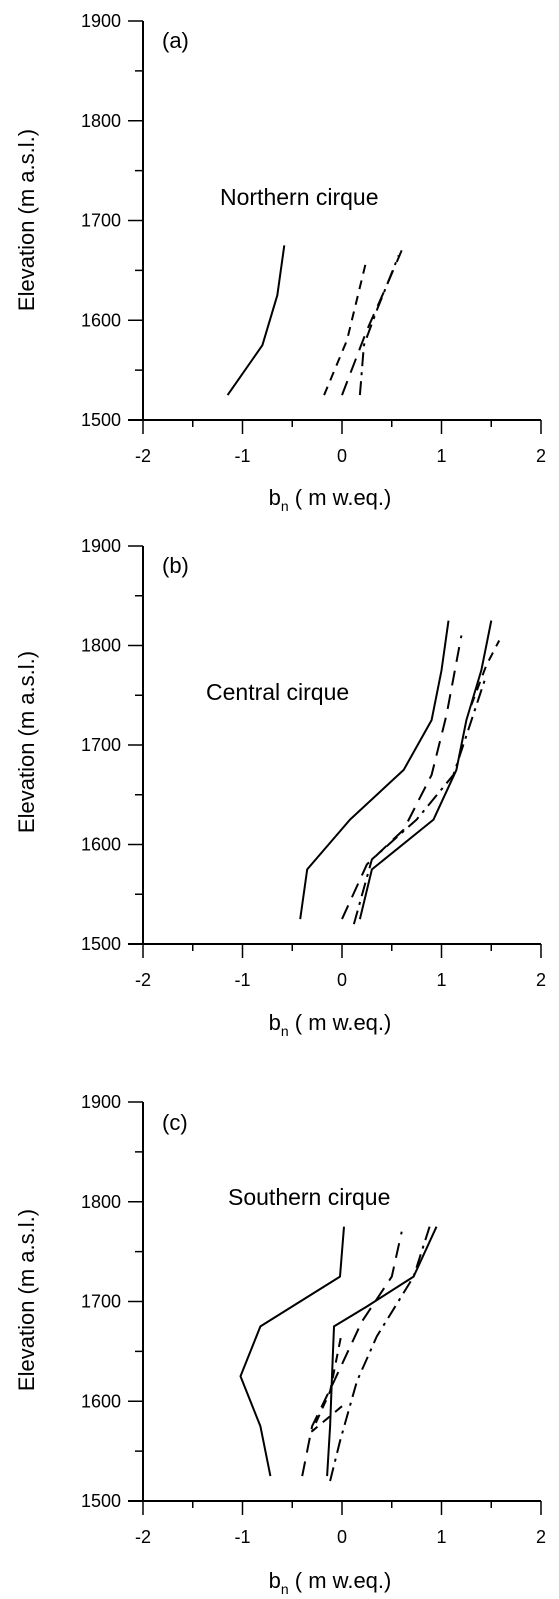  I want to click on series-group-c, so click(338, 1354).